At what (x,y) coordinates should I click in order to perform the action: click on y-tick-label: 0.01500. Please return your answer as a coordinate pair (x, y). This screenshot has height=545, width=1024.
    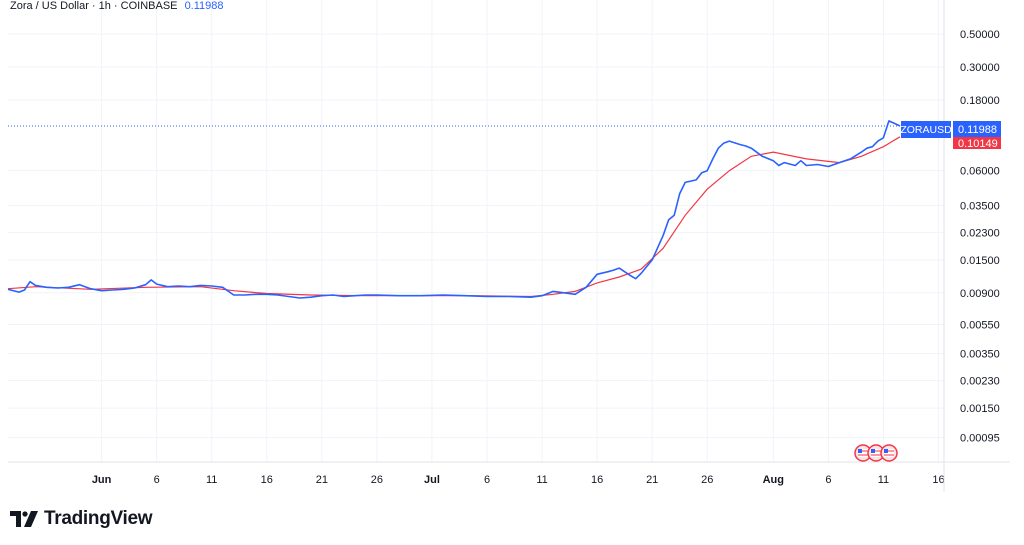
    Looking at the image, I should click on (980, 261).